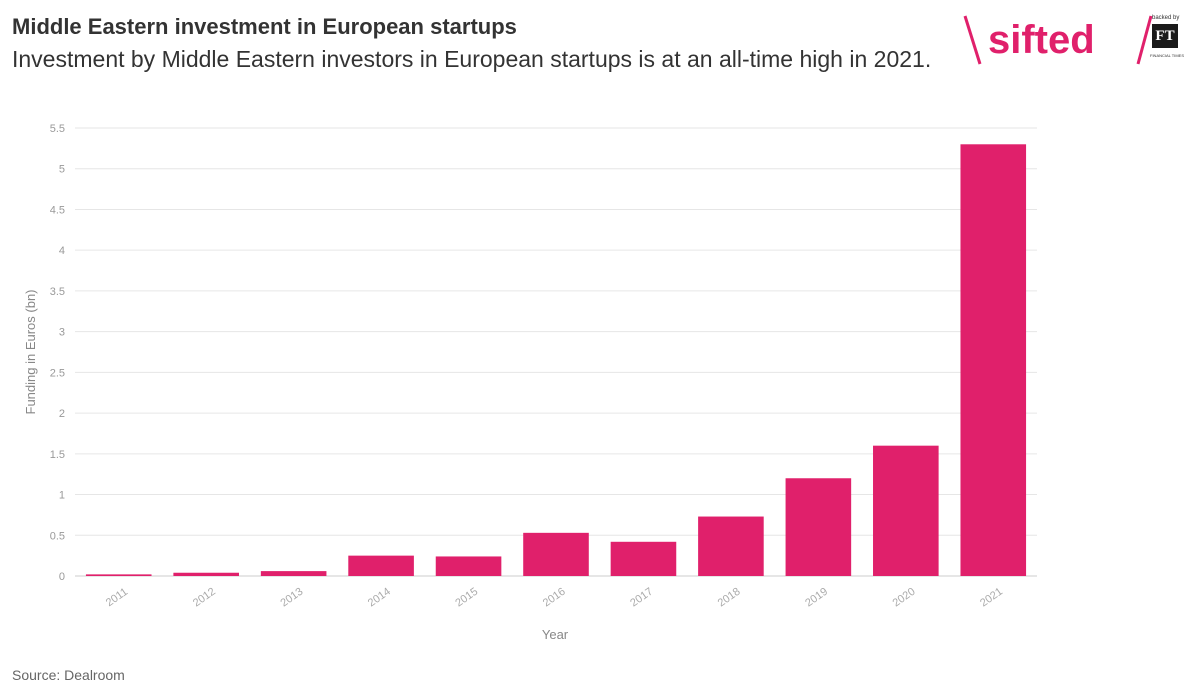  What do you see at coordinates (1166, 18) in the screenshot?
I see `backed-by-label: backed by` at bounding box center [1166, 18].